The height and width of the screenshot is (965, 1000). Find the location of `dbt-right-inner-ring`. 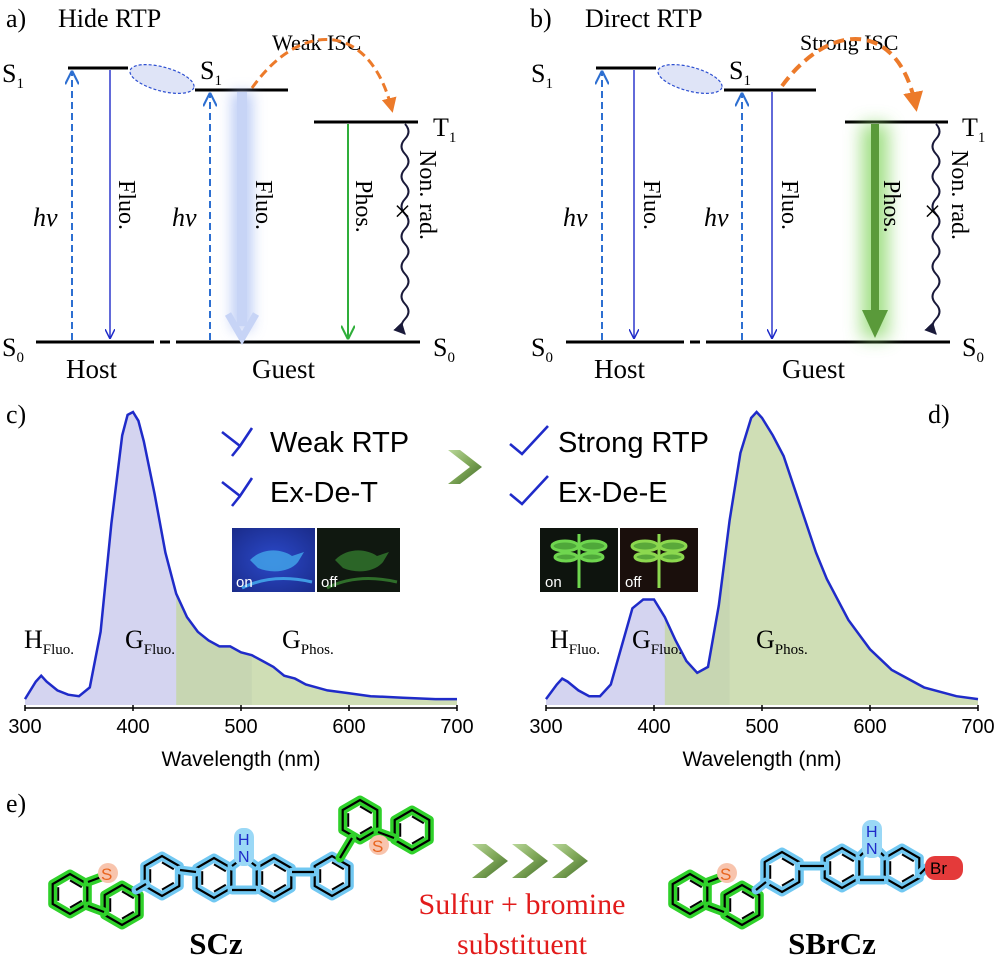

dbt-right-inner-ring is located at coordinates (360, 820).